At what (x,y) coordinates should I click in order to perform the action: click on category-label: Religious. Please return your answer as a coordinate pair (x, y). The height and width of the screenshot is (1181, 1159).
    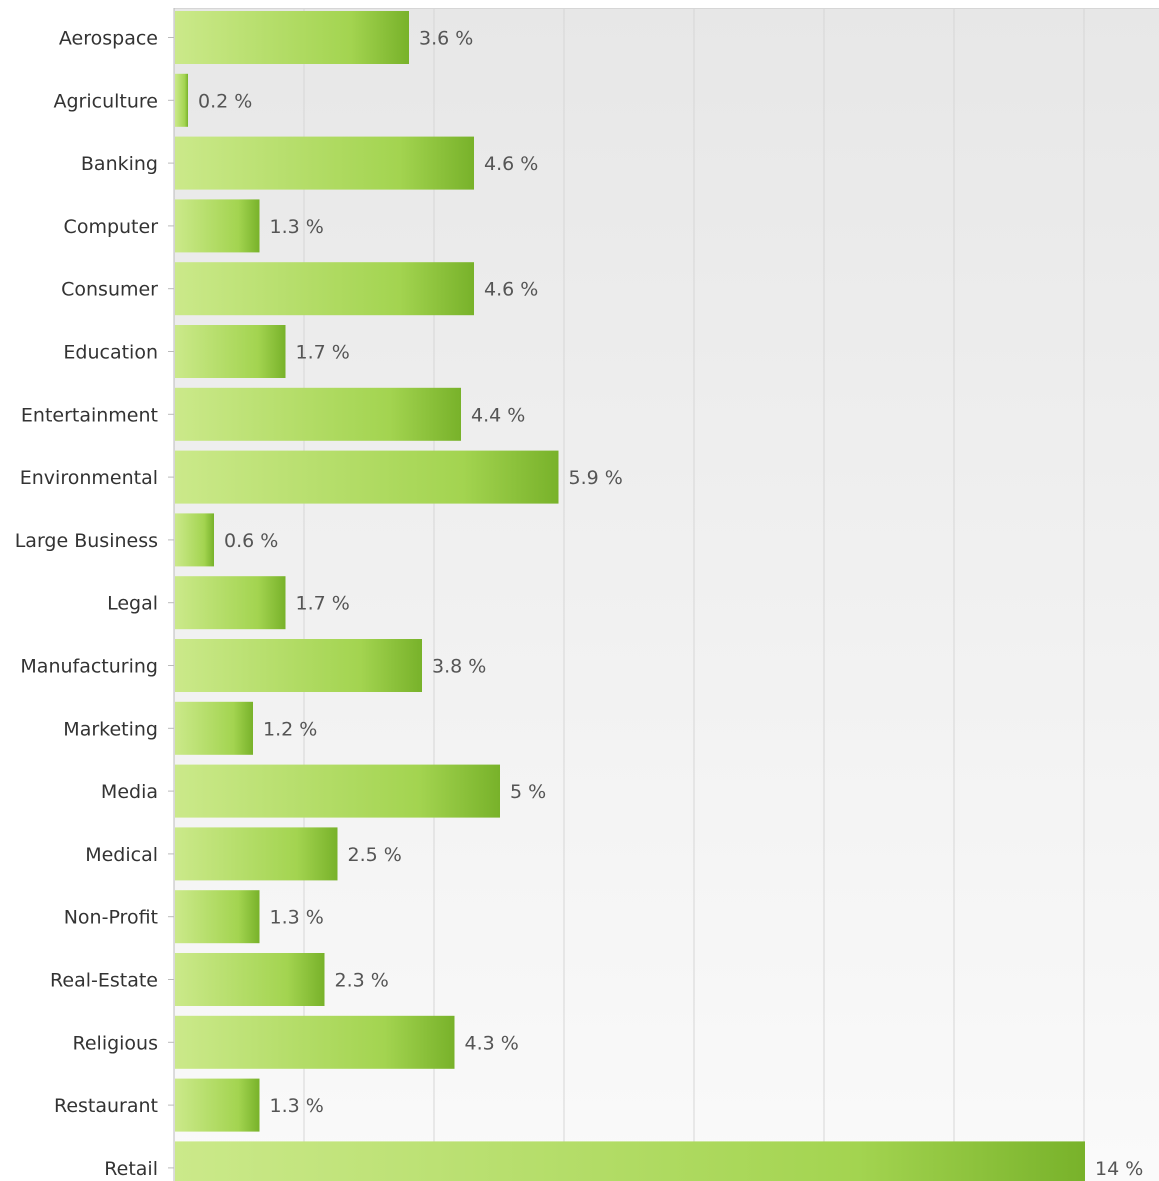
    Looking at the image, I should click on (116, 1043).